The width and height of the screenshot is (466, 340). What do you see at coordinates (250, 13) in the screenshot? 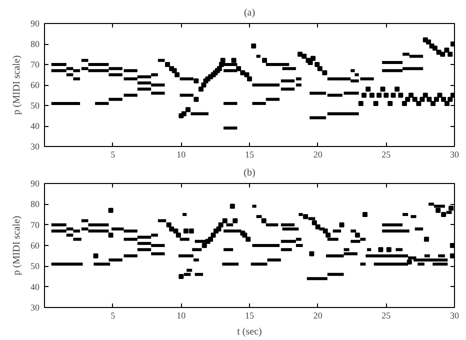
I see `chart-title: (a)` at bounding box center [250, 13].